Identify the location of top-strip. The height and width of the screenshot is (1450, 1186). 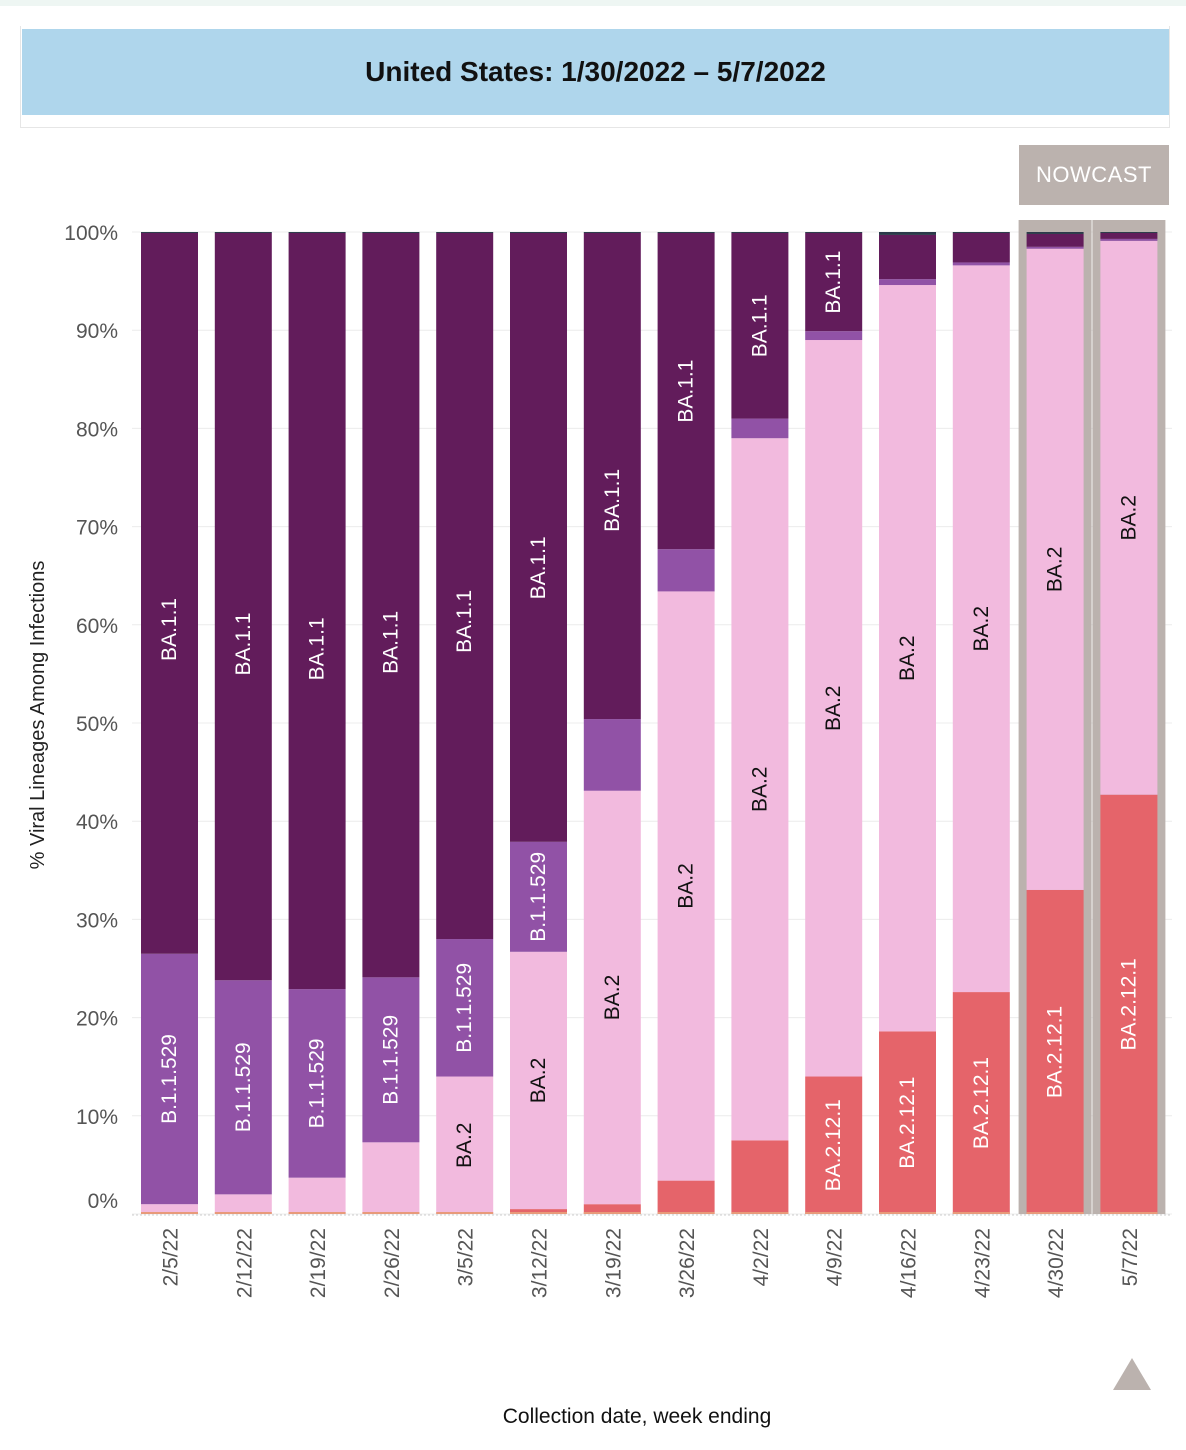
(593, 3).